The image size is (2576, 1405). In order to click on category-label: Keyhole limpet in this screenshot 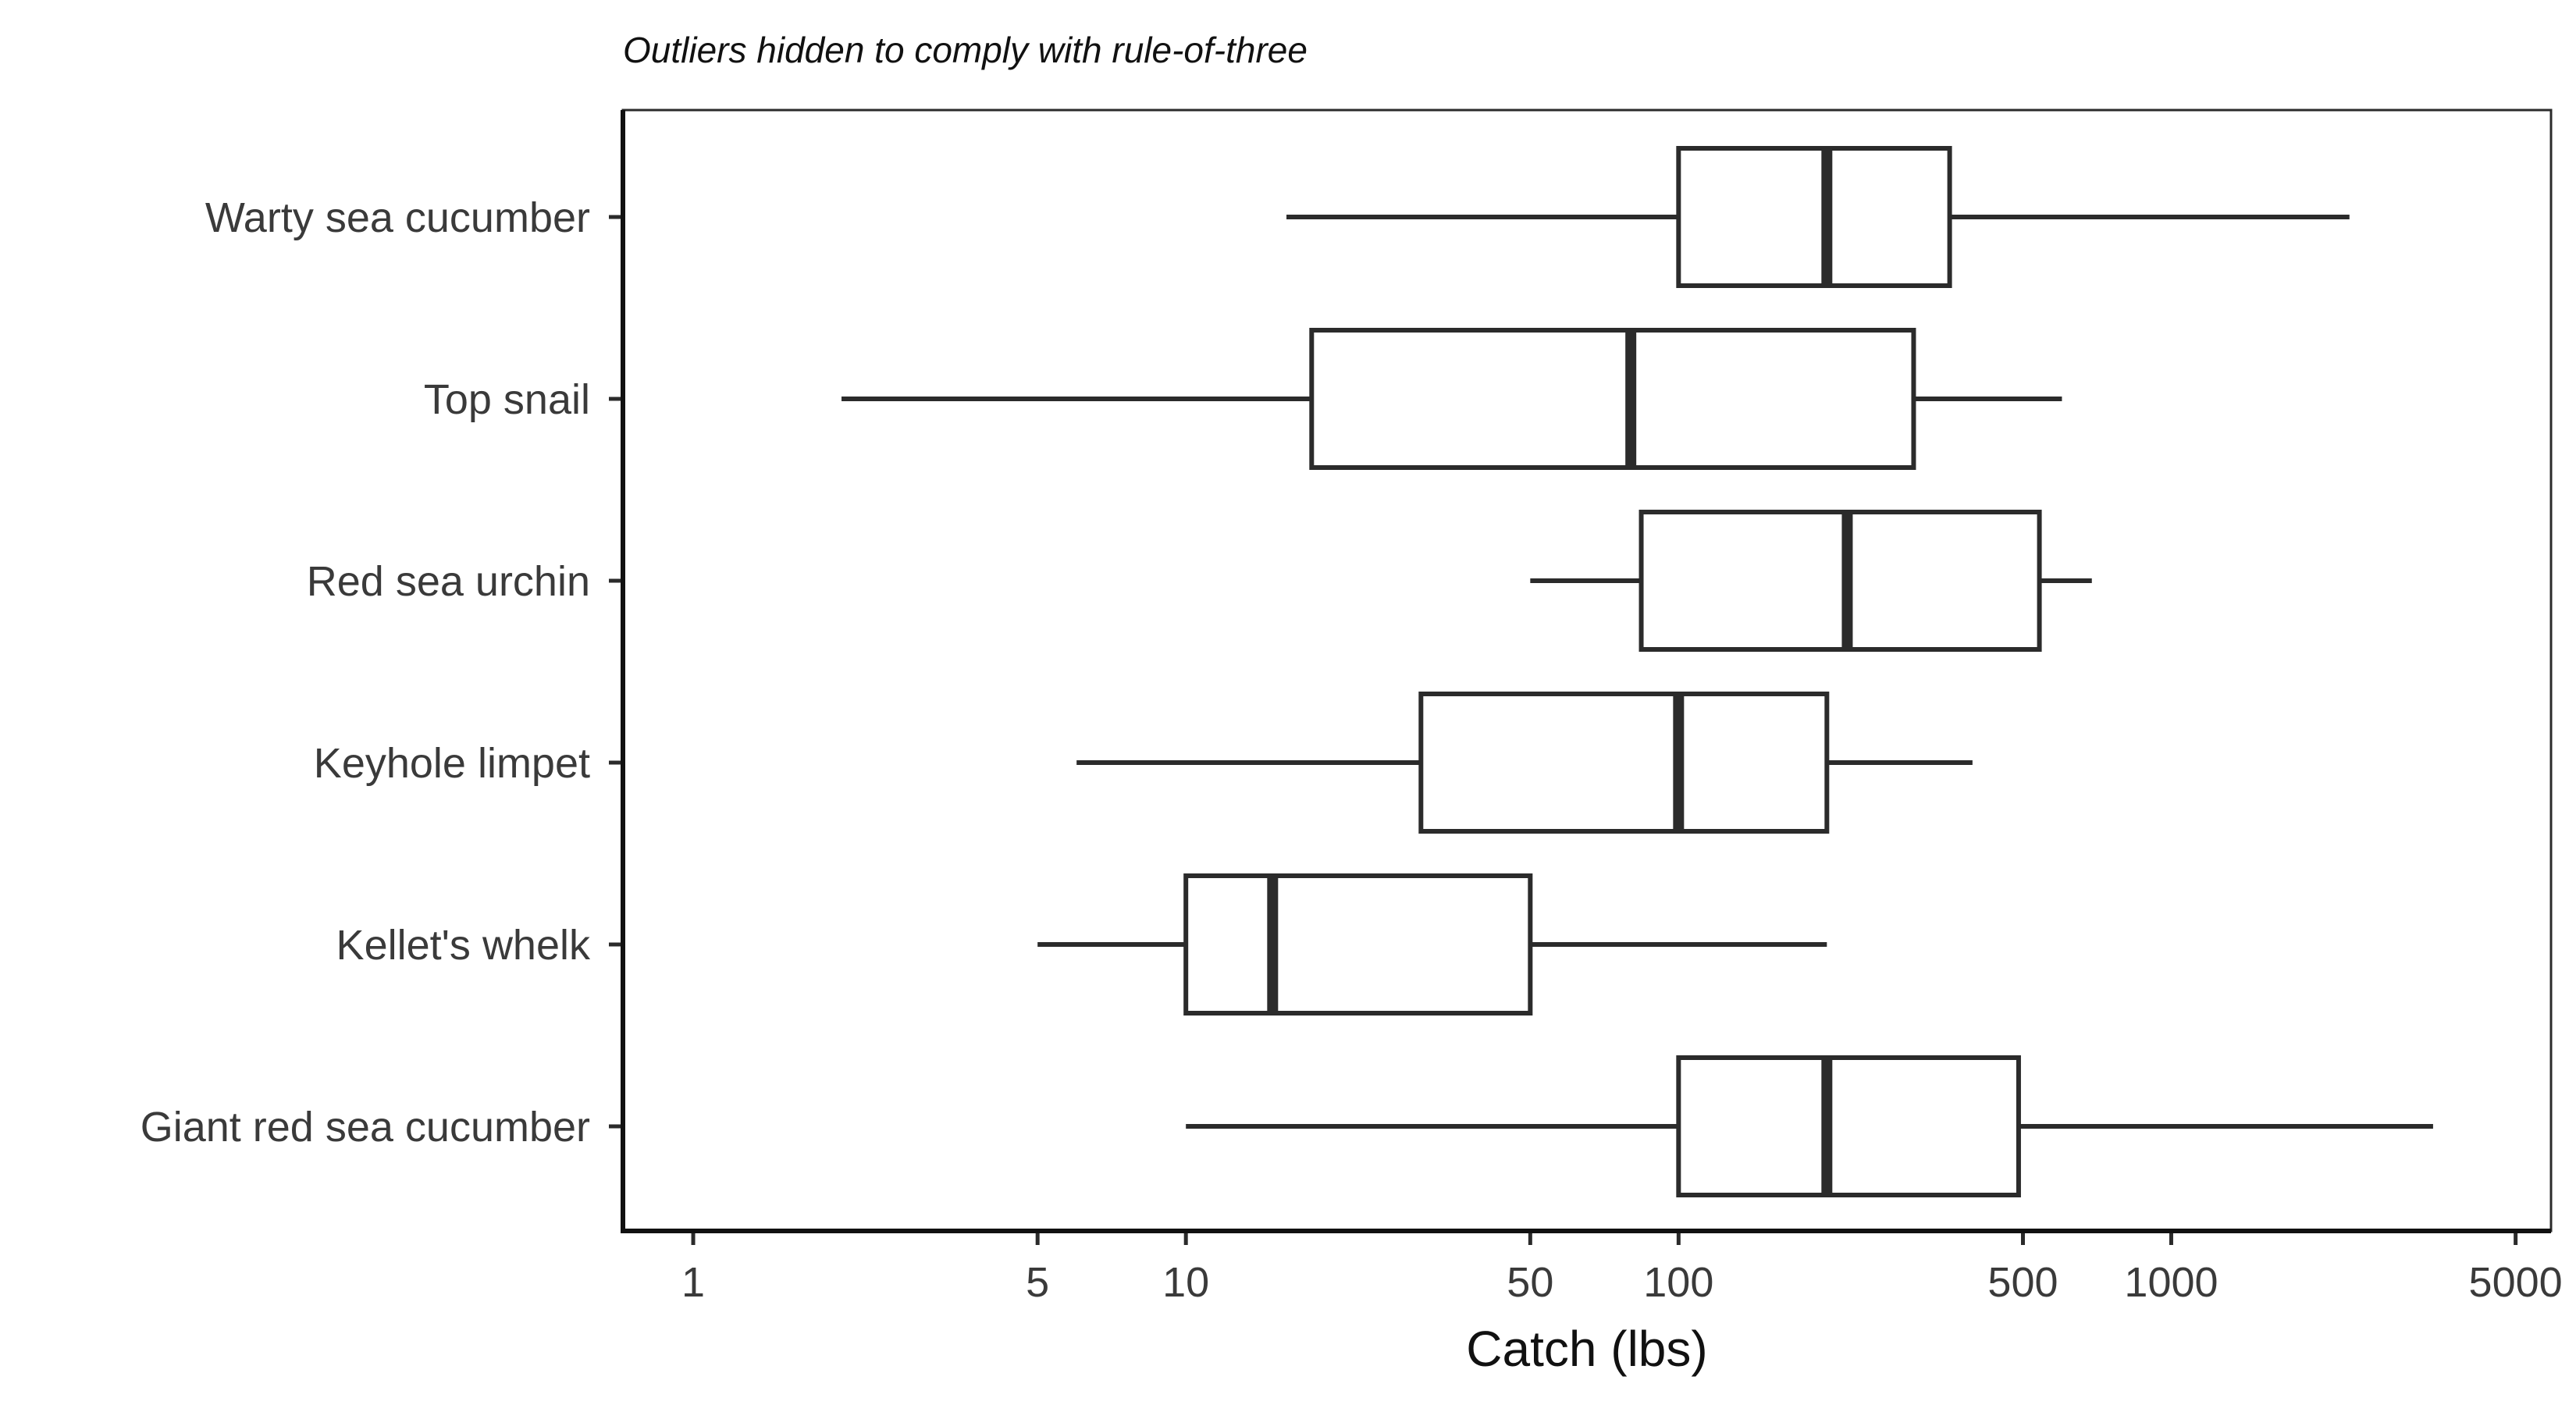, I will do `click(452, 763)`.